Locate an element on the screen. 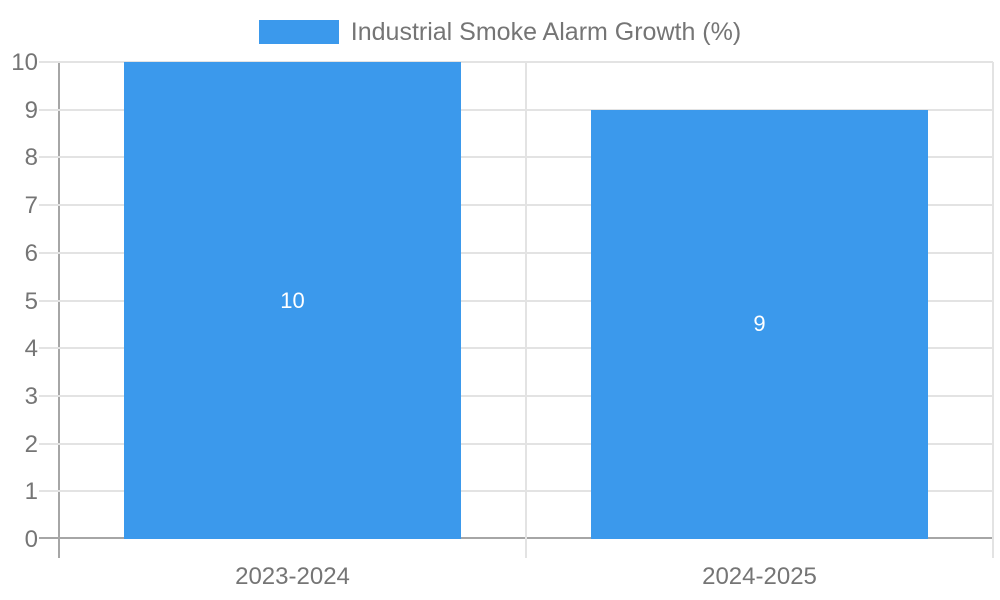  x-axis-line is located at coordinates (516, 538).